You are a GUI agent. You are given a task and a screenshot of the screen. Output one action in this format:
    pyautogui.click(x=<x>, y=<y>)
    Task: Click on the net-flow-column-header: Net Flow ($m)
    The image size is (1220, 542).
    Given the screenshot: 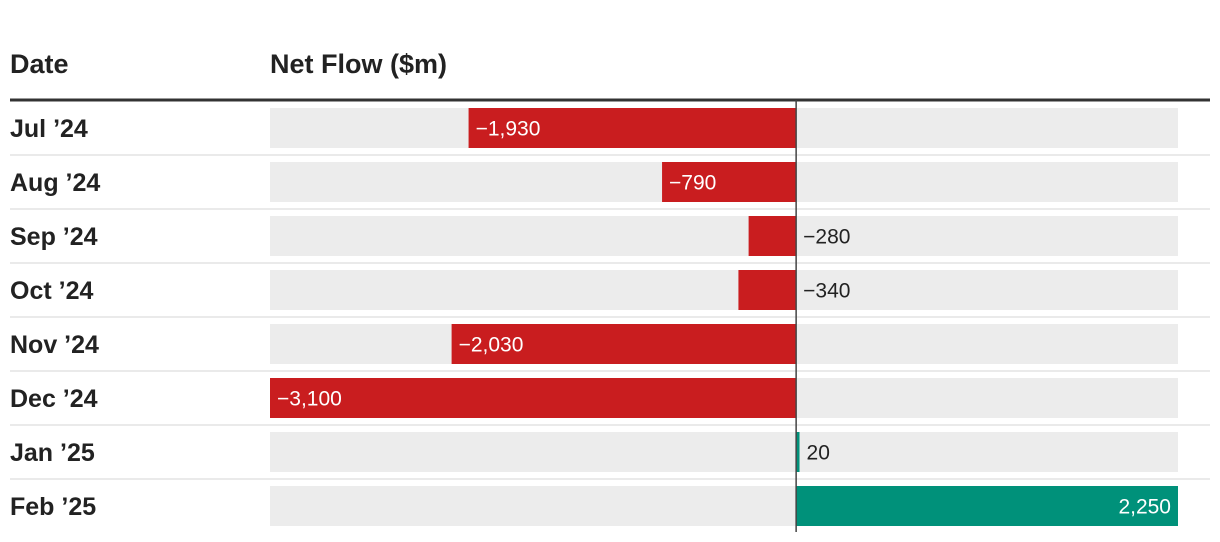 What is the action you would take?
    pyautogui.click(x=358, y=64)
    